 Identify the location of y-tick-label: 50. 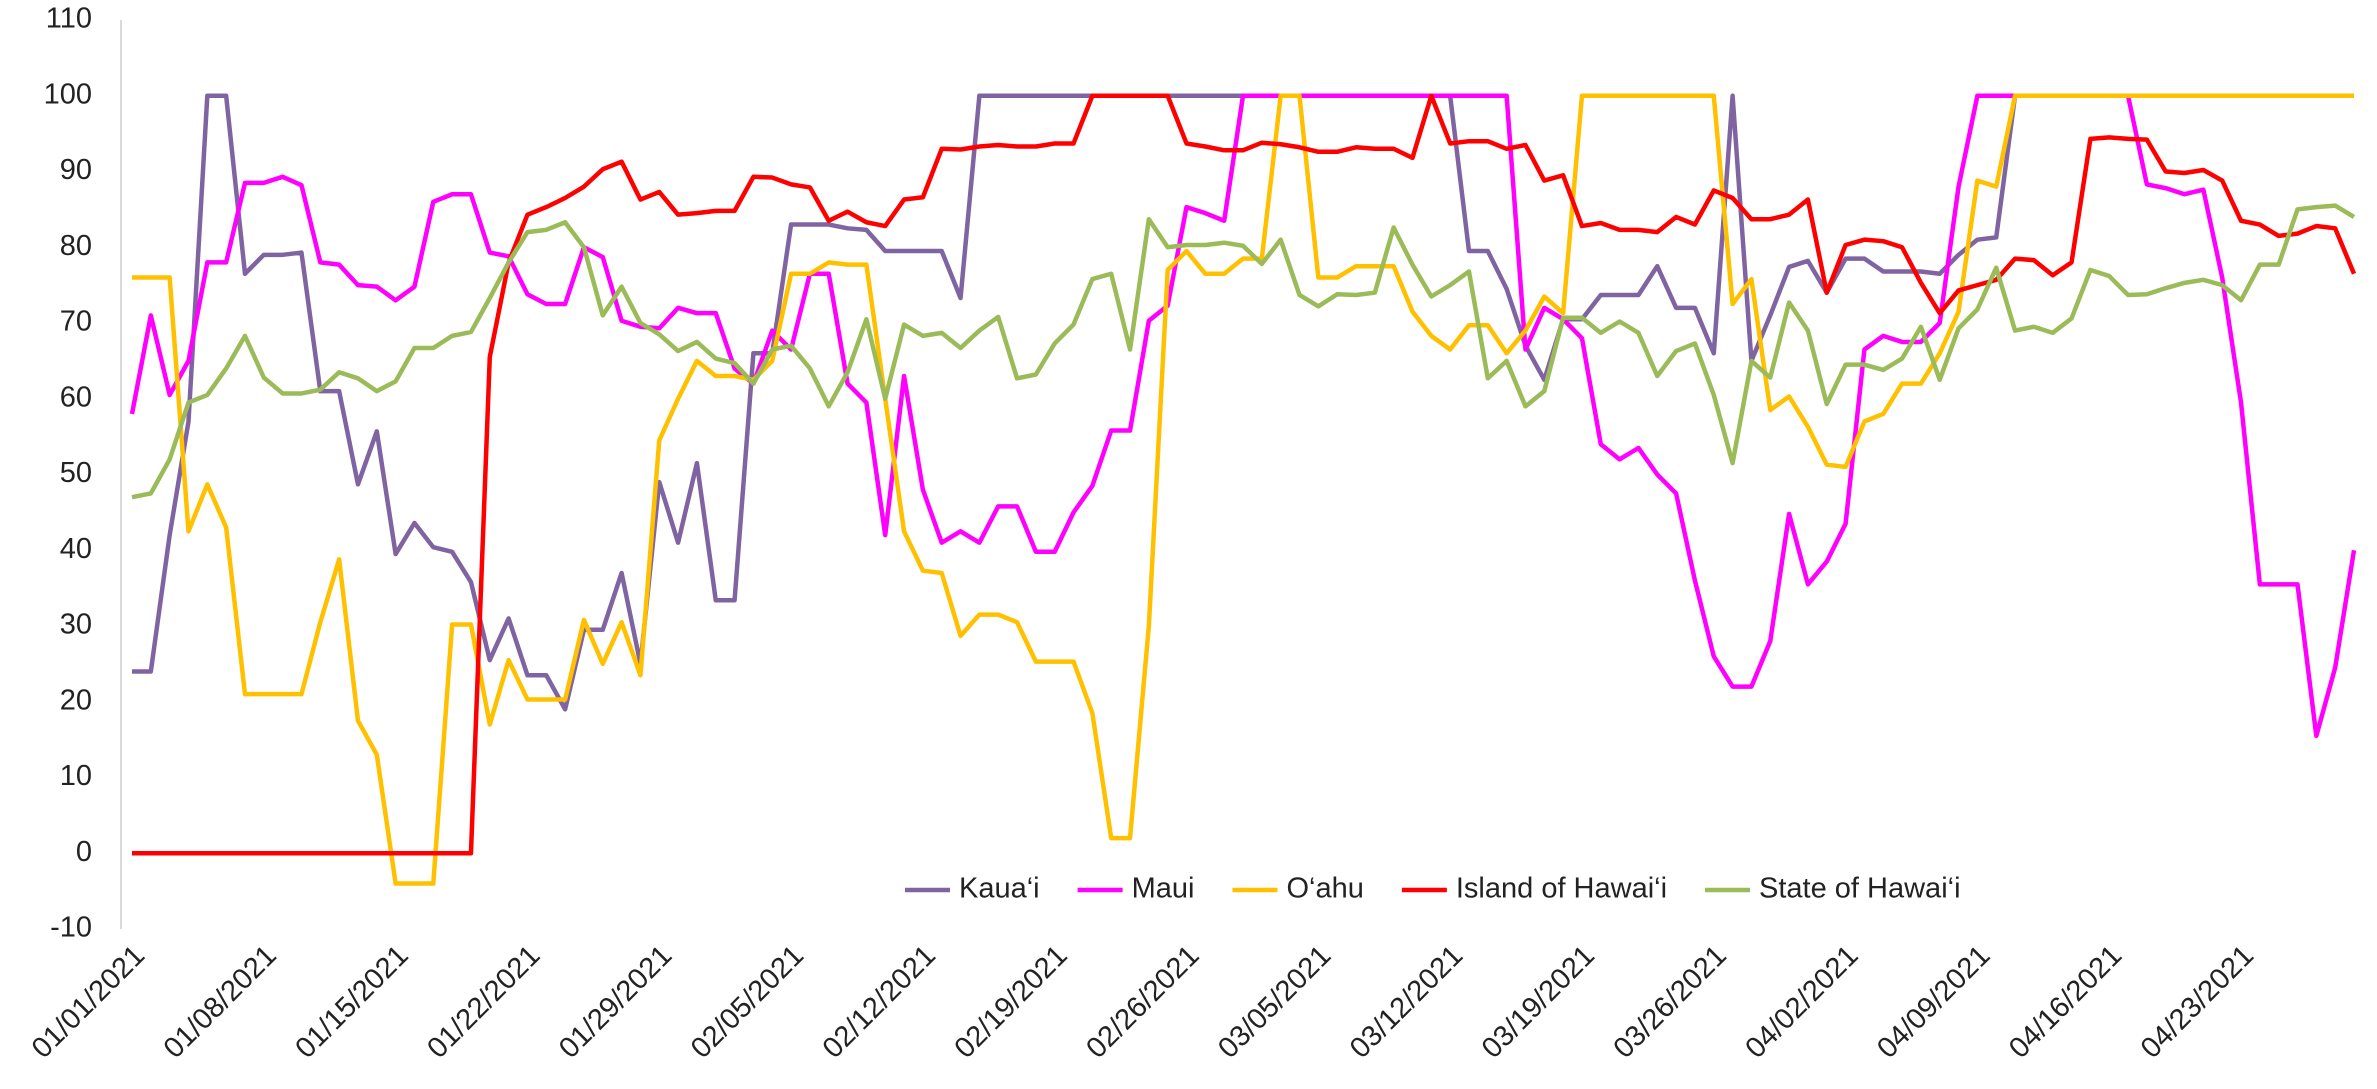
(76, 473).